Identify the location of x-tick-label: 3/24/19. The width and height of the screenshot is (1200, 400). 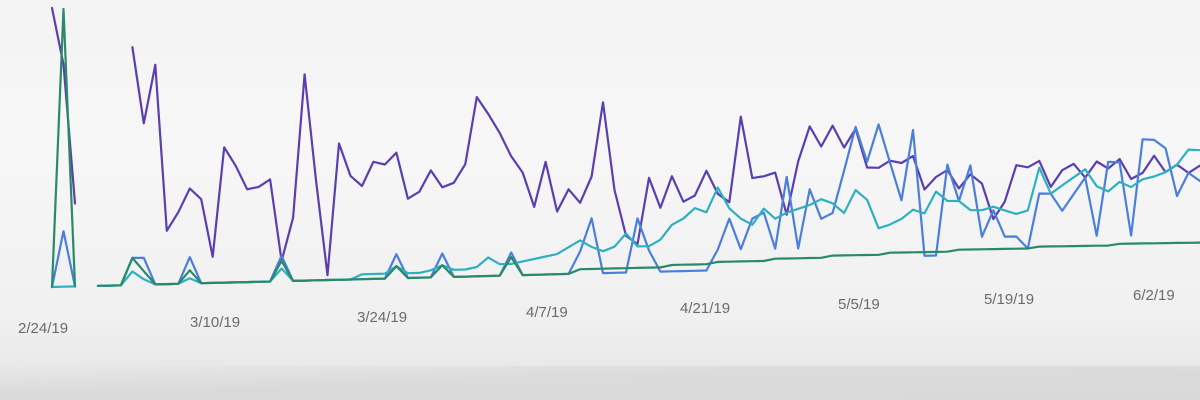
(382, 317).